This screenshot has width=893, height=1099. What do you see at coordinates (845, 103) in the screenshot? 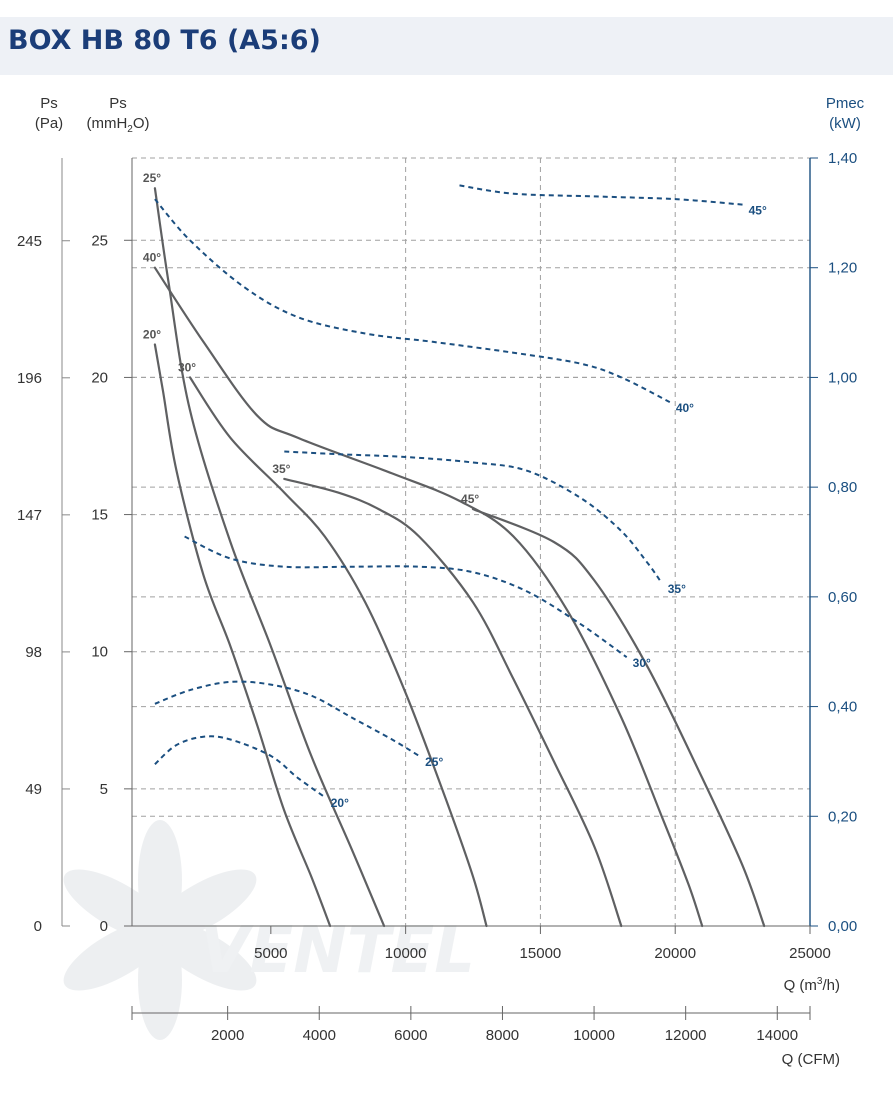
I see `right-axis-label-1: Pmec` at bounding box center [845, 103].